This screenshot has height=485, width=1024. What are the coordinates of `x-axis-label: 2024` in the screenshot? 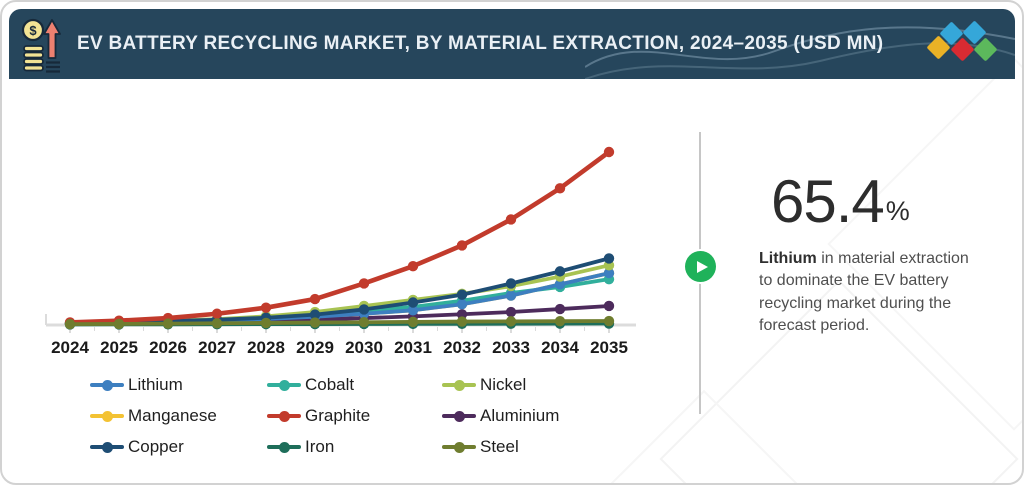 It's located at (70, 347).